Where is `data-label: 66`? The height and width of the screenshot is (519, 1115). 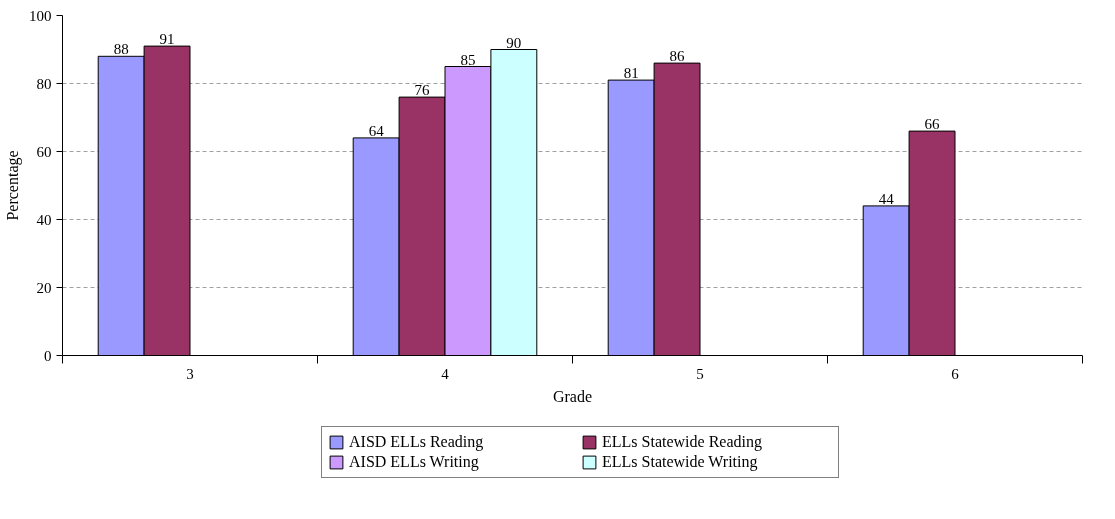 data-label: 66 is located at coordinates (932, 124).